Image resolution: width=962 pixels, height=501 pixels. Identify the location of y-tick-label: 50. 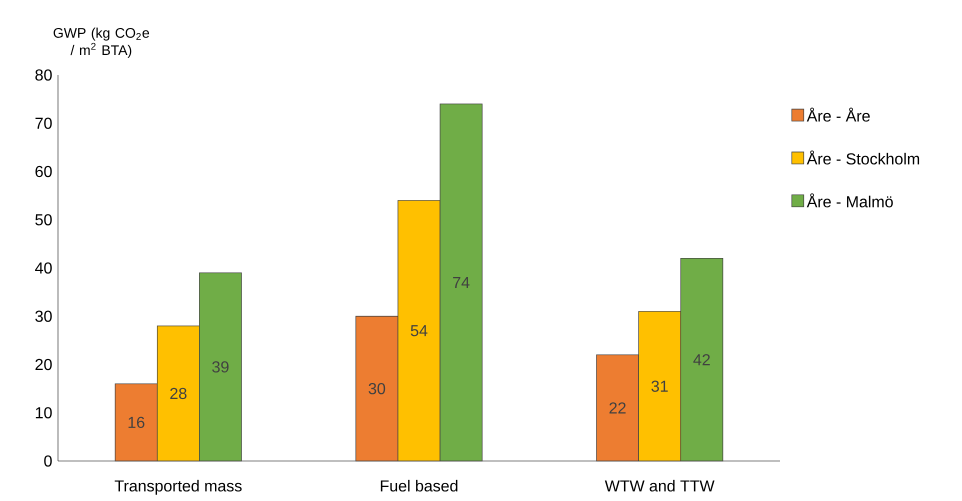
(43, 220).